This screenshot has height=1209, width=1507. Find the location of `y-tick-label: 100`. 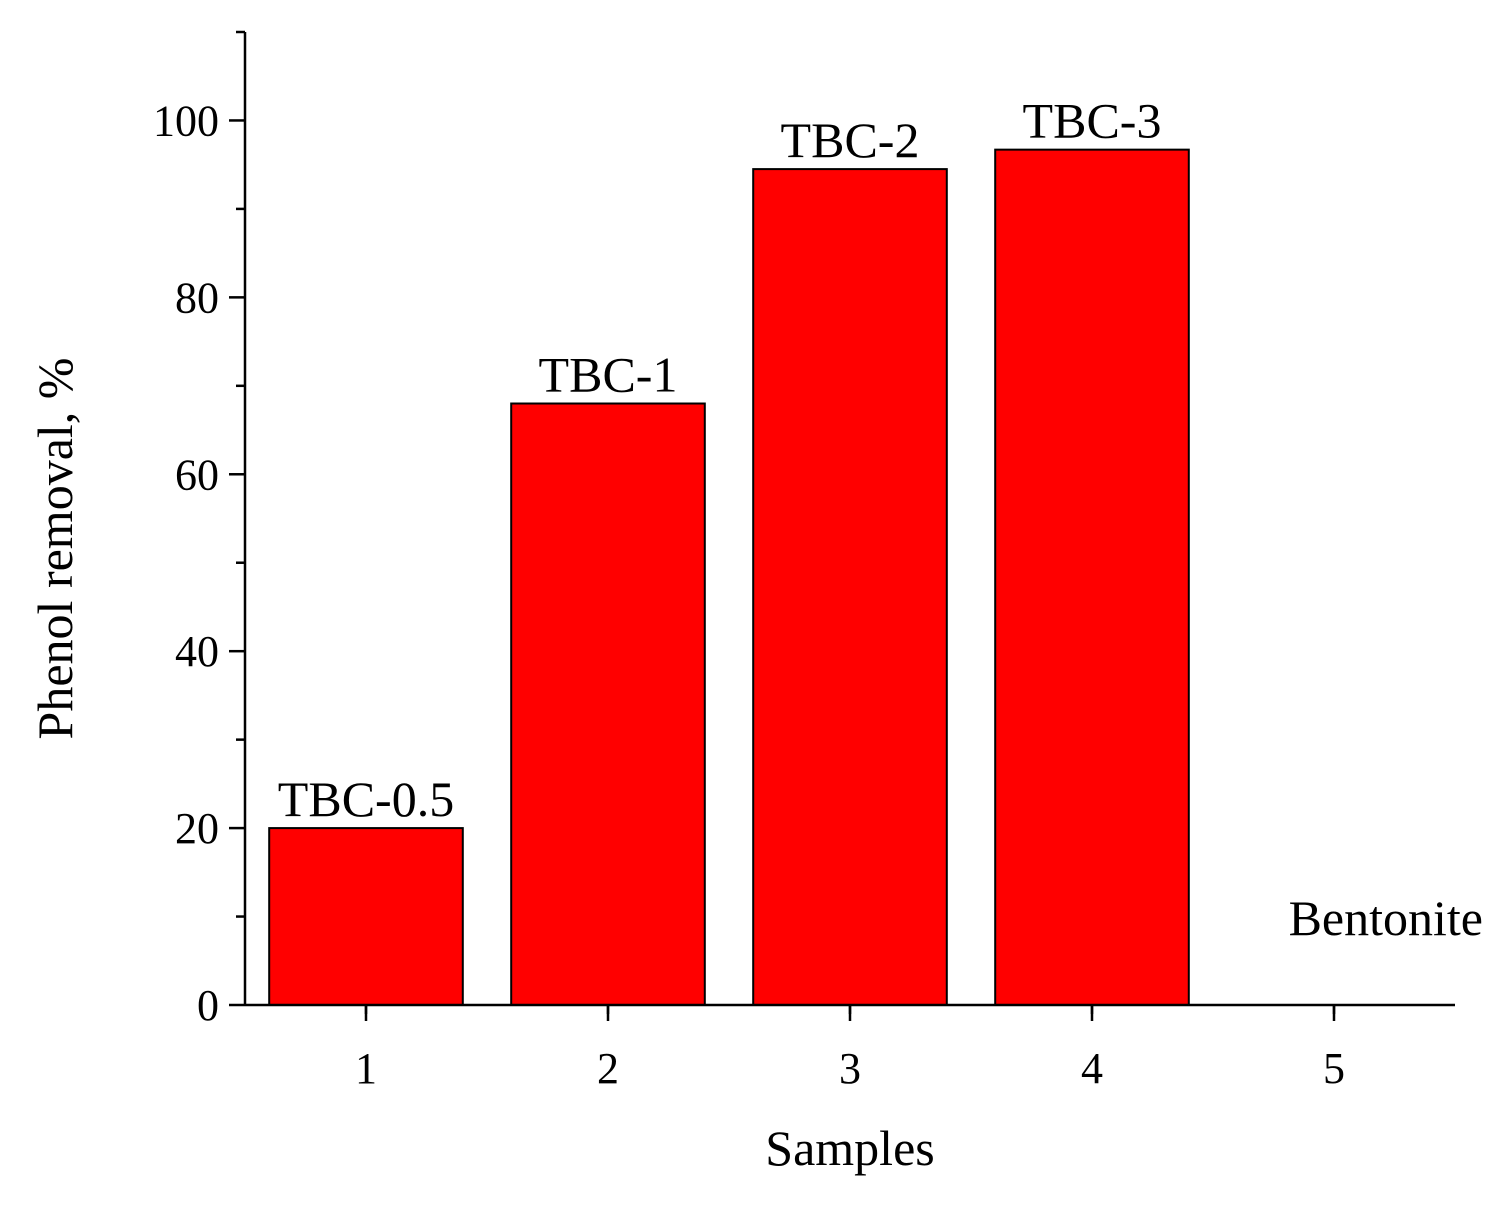

y-tick-label: 100 is located at coordinates (186, 120).